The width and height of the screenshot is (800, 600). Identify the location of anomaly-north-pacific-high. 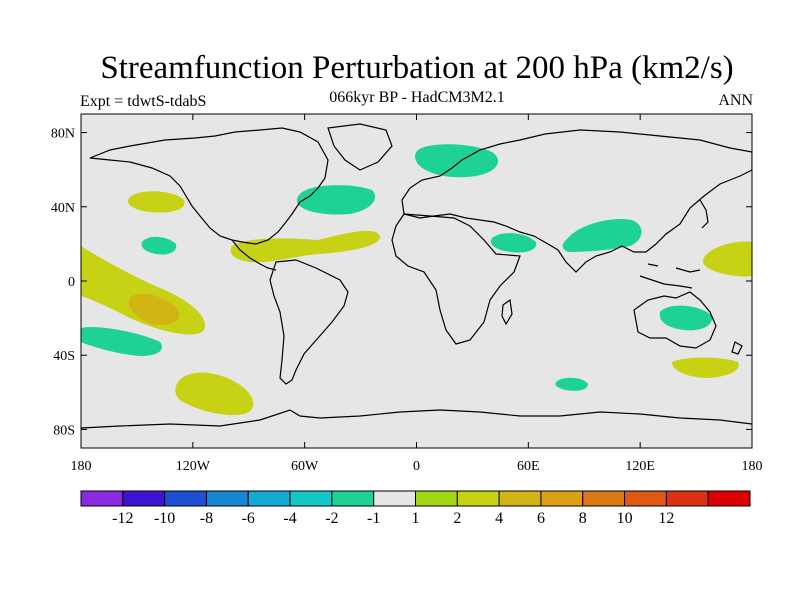
(156, 202).